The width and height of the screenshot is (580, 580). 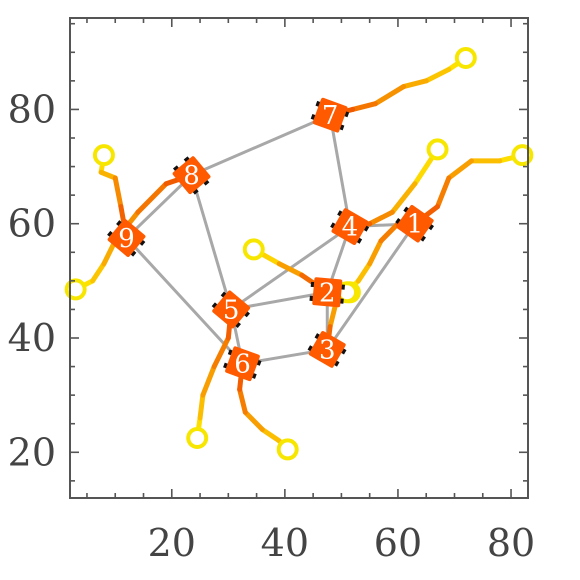 I want to click on robot-8: 8, so click(x=191, y=175).